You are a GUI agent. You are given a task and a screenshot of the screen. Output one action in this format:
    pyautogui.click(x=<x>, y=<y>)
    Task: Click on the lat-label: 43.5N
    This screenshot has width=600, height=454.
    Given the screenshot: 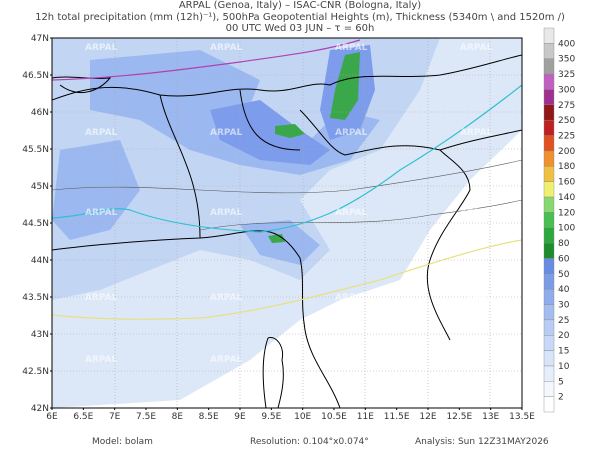 What is the action you would take?
    pyautogui.click(x=35, y=298)
    